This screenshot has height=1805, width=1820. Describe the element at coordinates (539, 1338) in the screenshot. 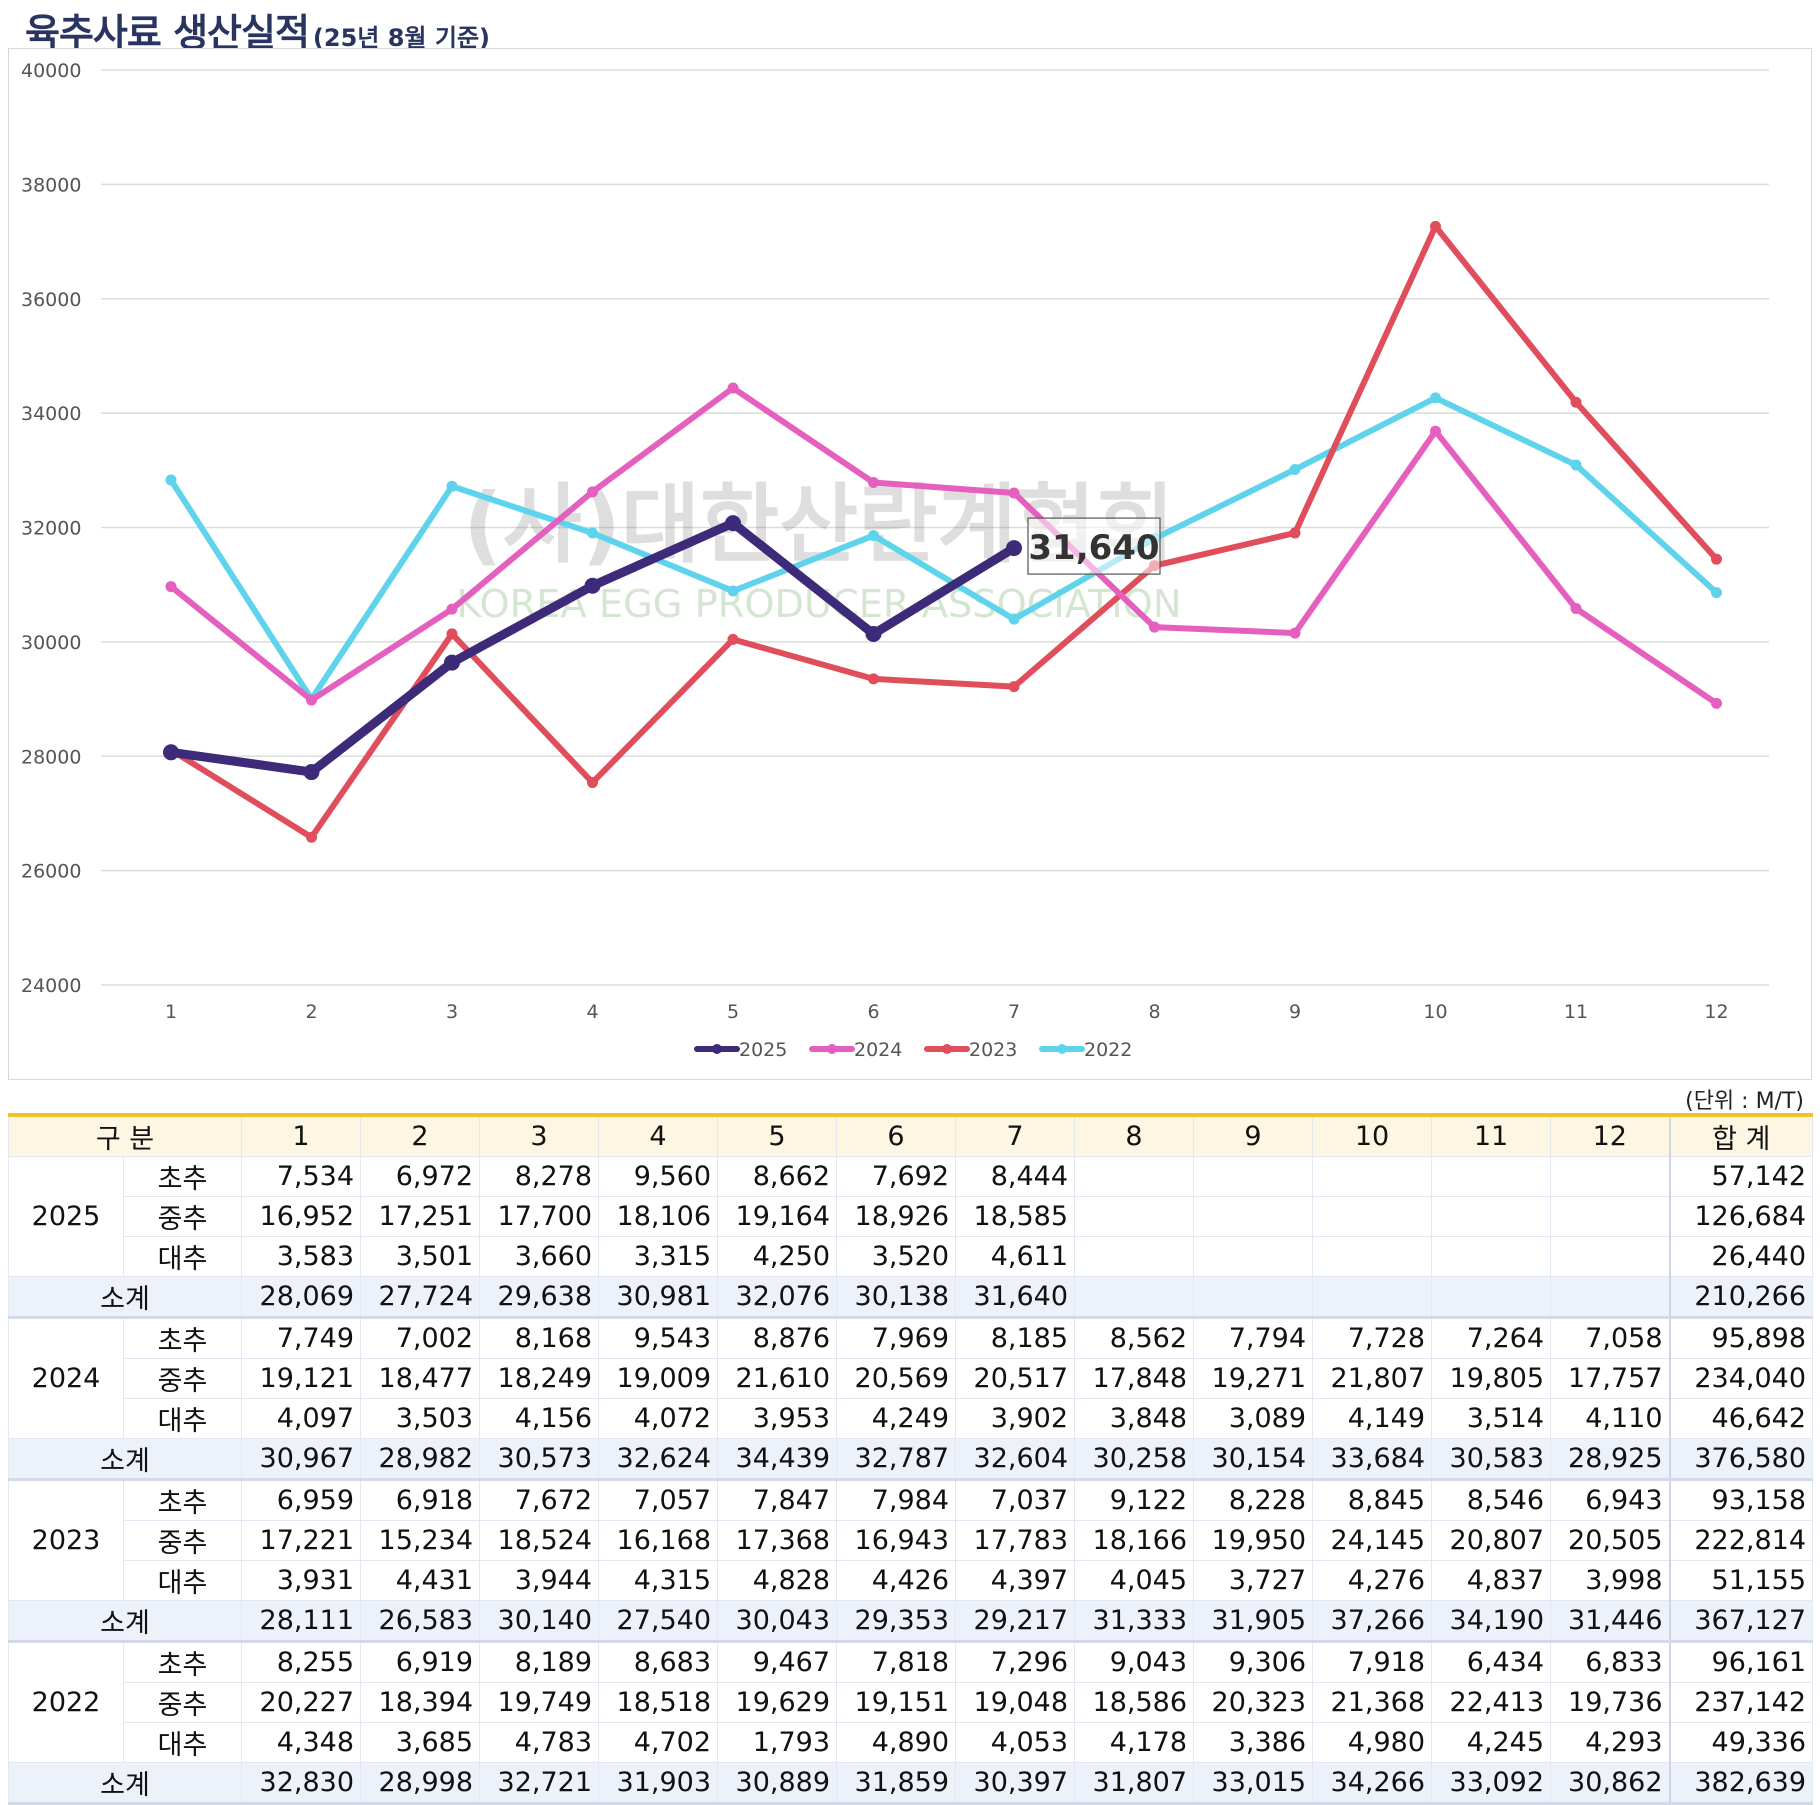

I see `table-cell: 8,168` at that location.